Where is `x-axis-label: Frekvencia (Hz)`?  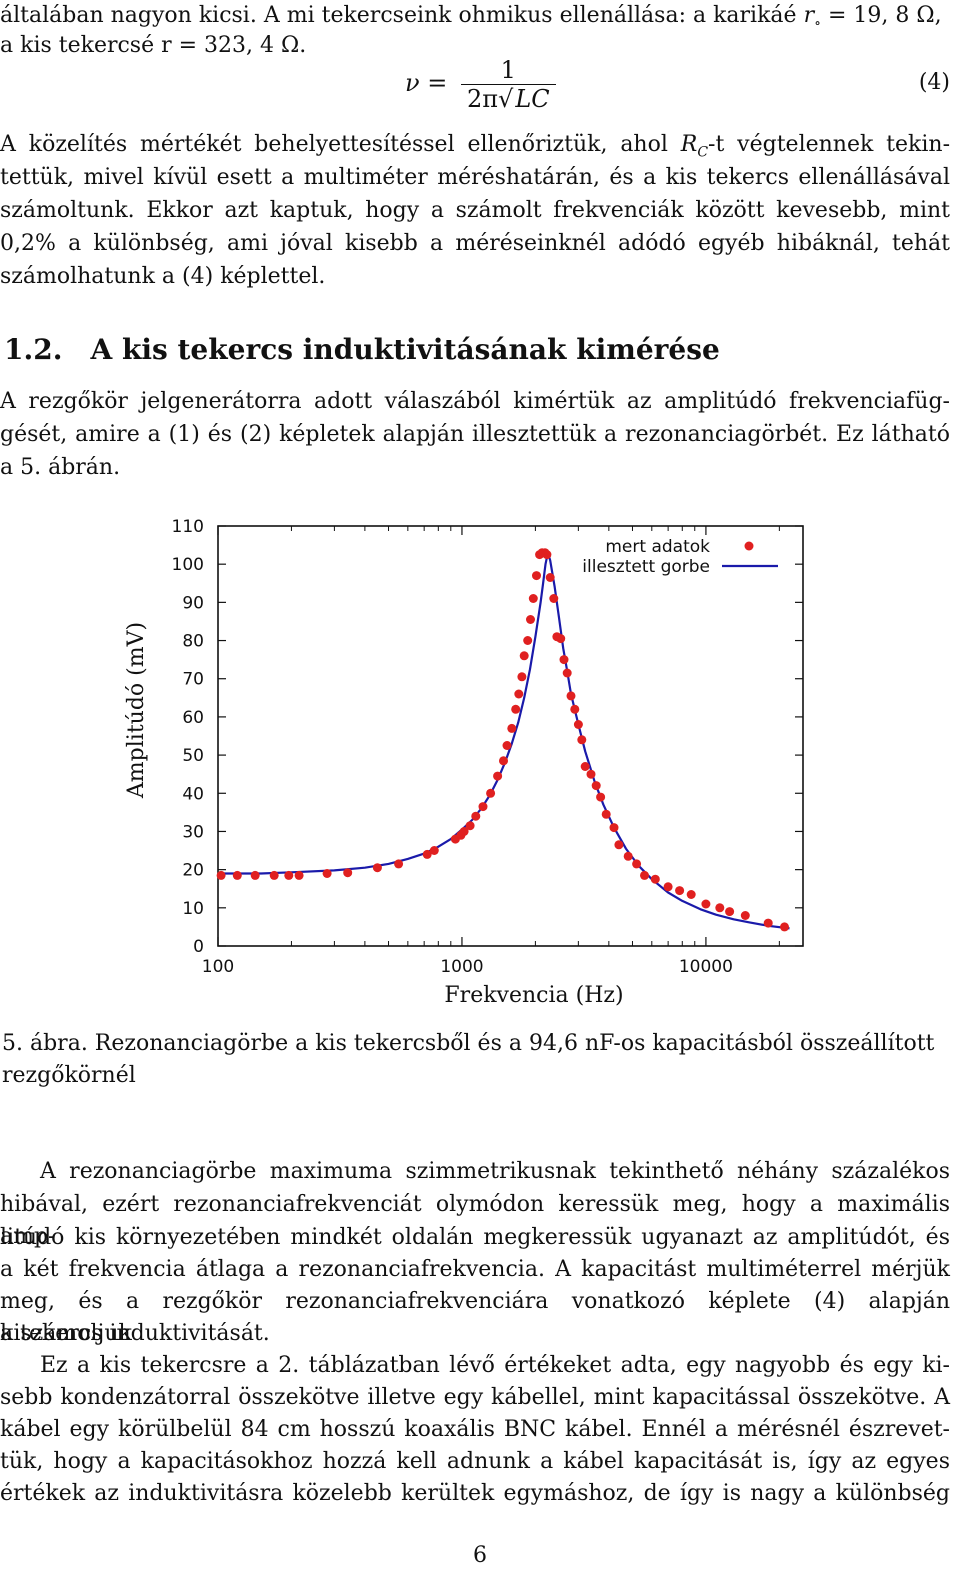 x-axis-label: Frekvencia (Hz) is located at coordinates (533, 995).